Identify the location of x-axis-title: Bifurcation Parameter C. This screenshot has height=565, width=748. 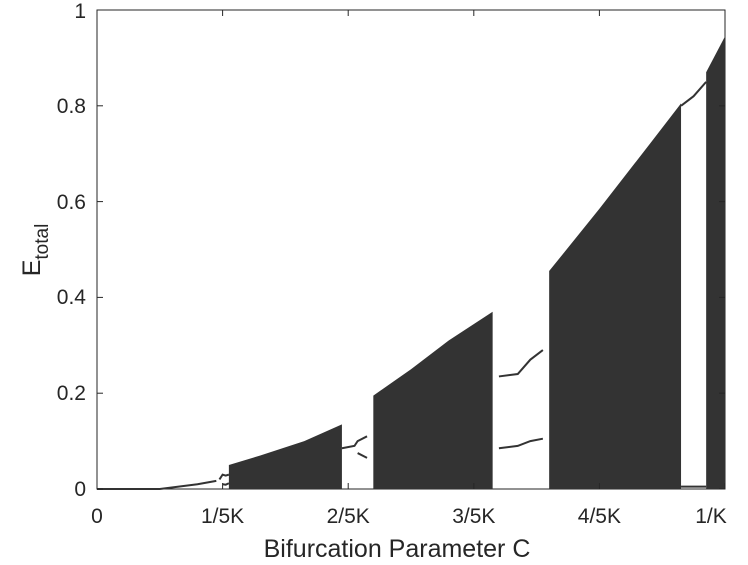
(397, 549).